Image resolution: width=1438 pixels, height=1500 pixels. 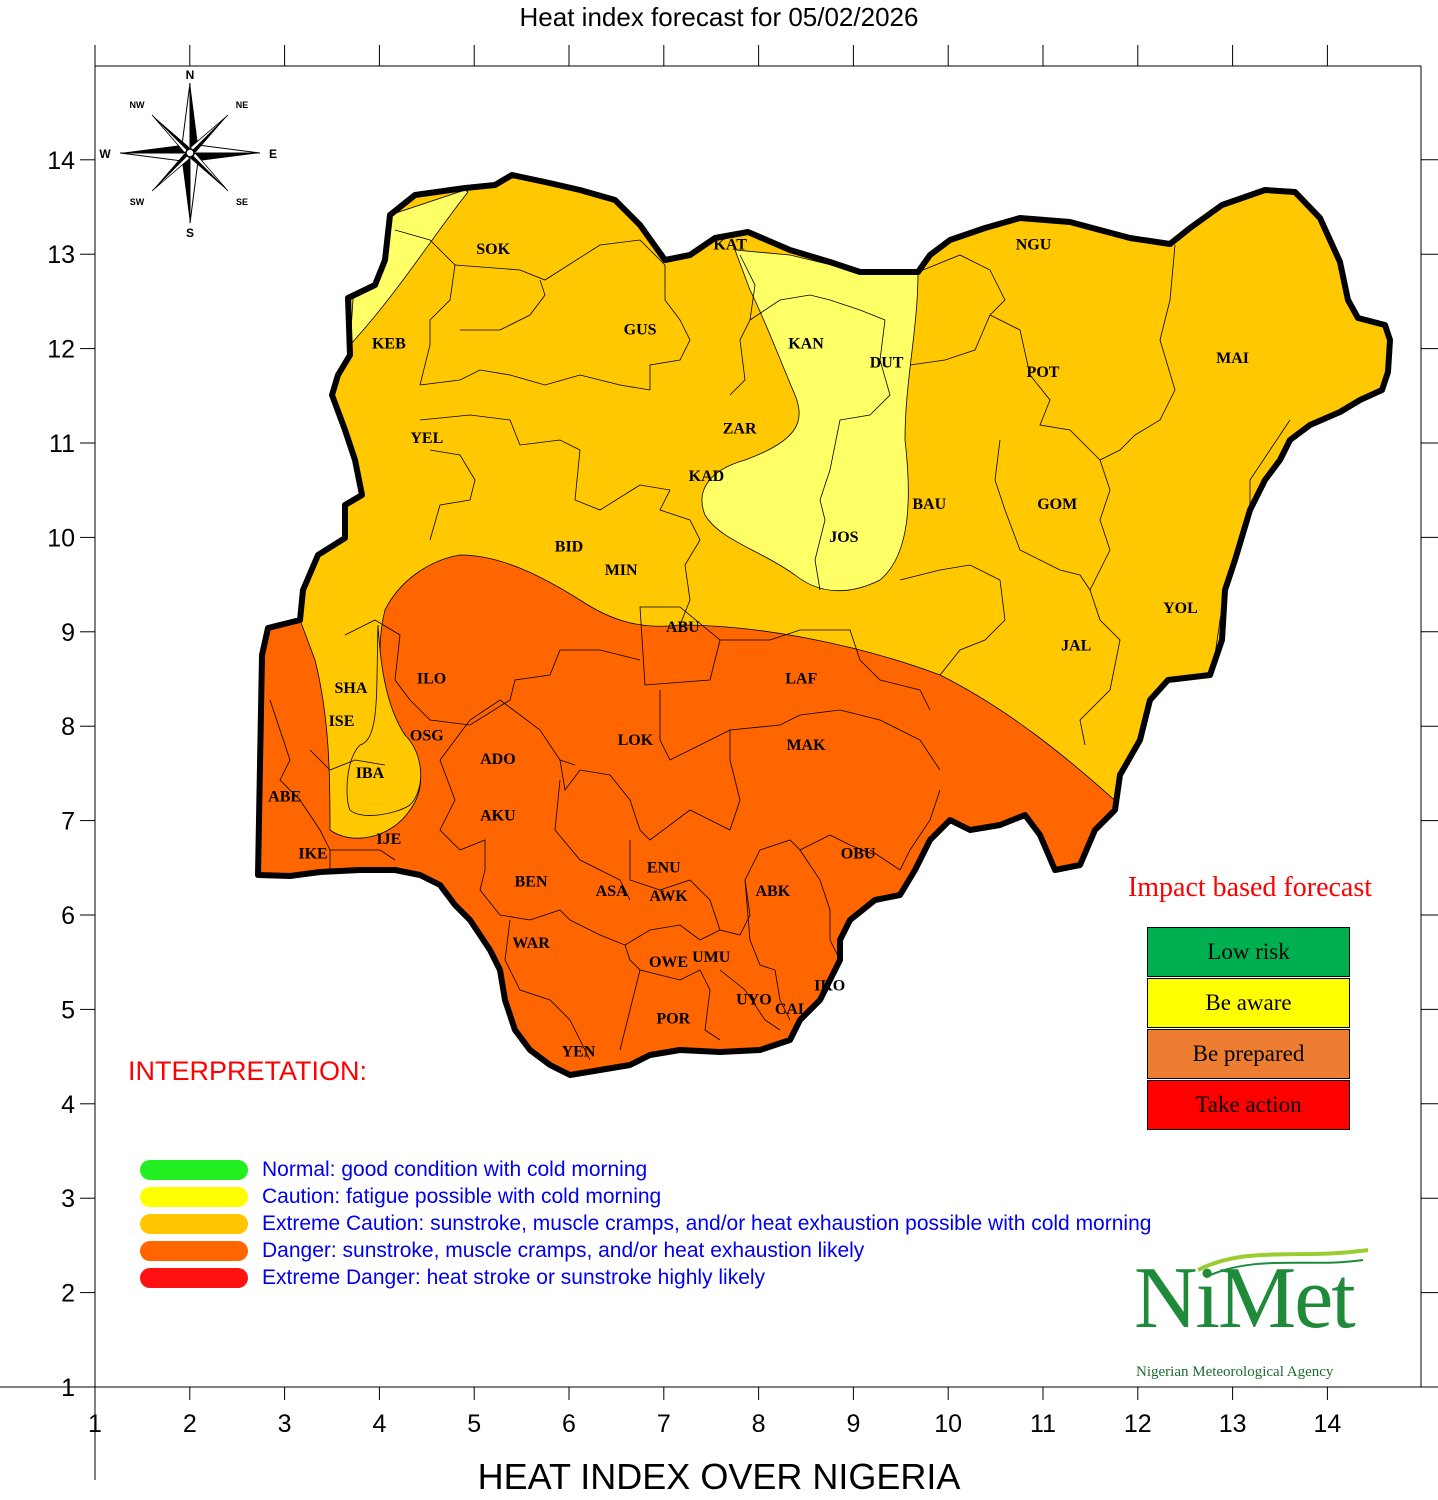 I want to click on x-tick-label: 11, so click(x=1043, y=1424).